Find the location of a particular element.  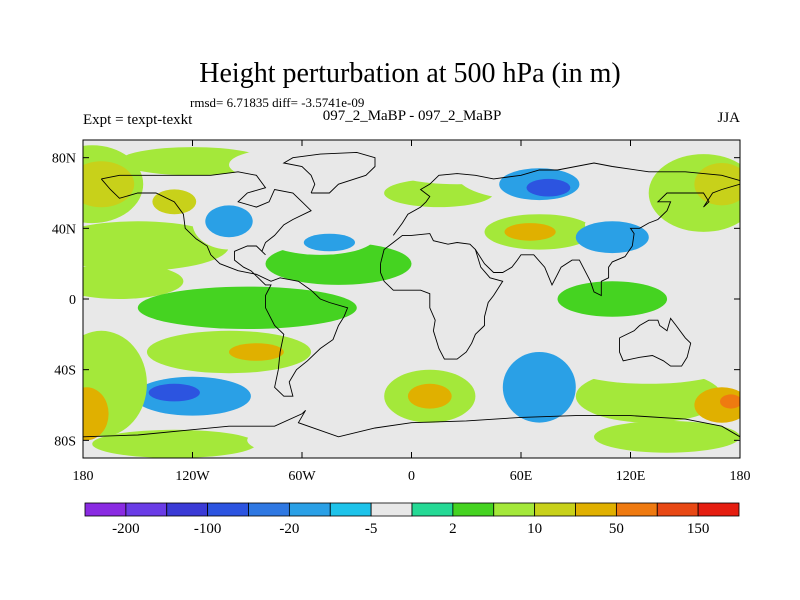

y-tick-label-2: 0 is located at coordinates (72, 300).